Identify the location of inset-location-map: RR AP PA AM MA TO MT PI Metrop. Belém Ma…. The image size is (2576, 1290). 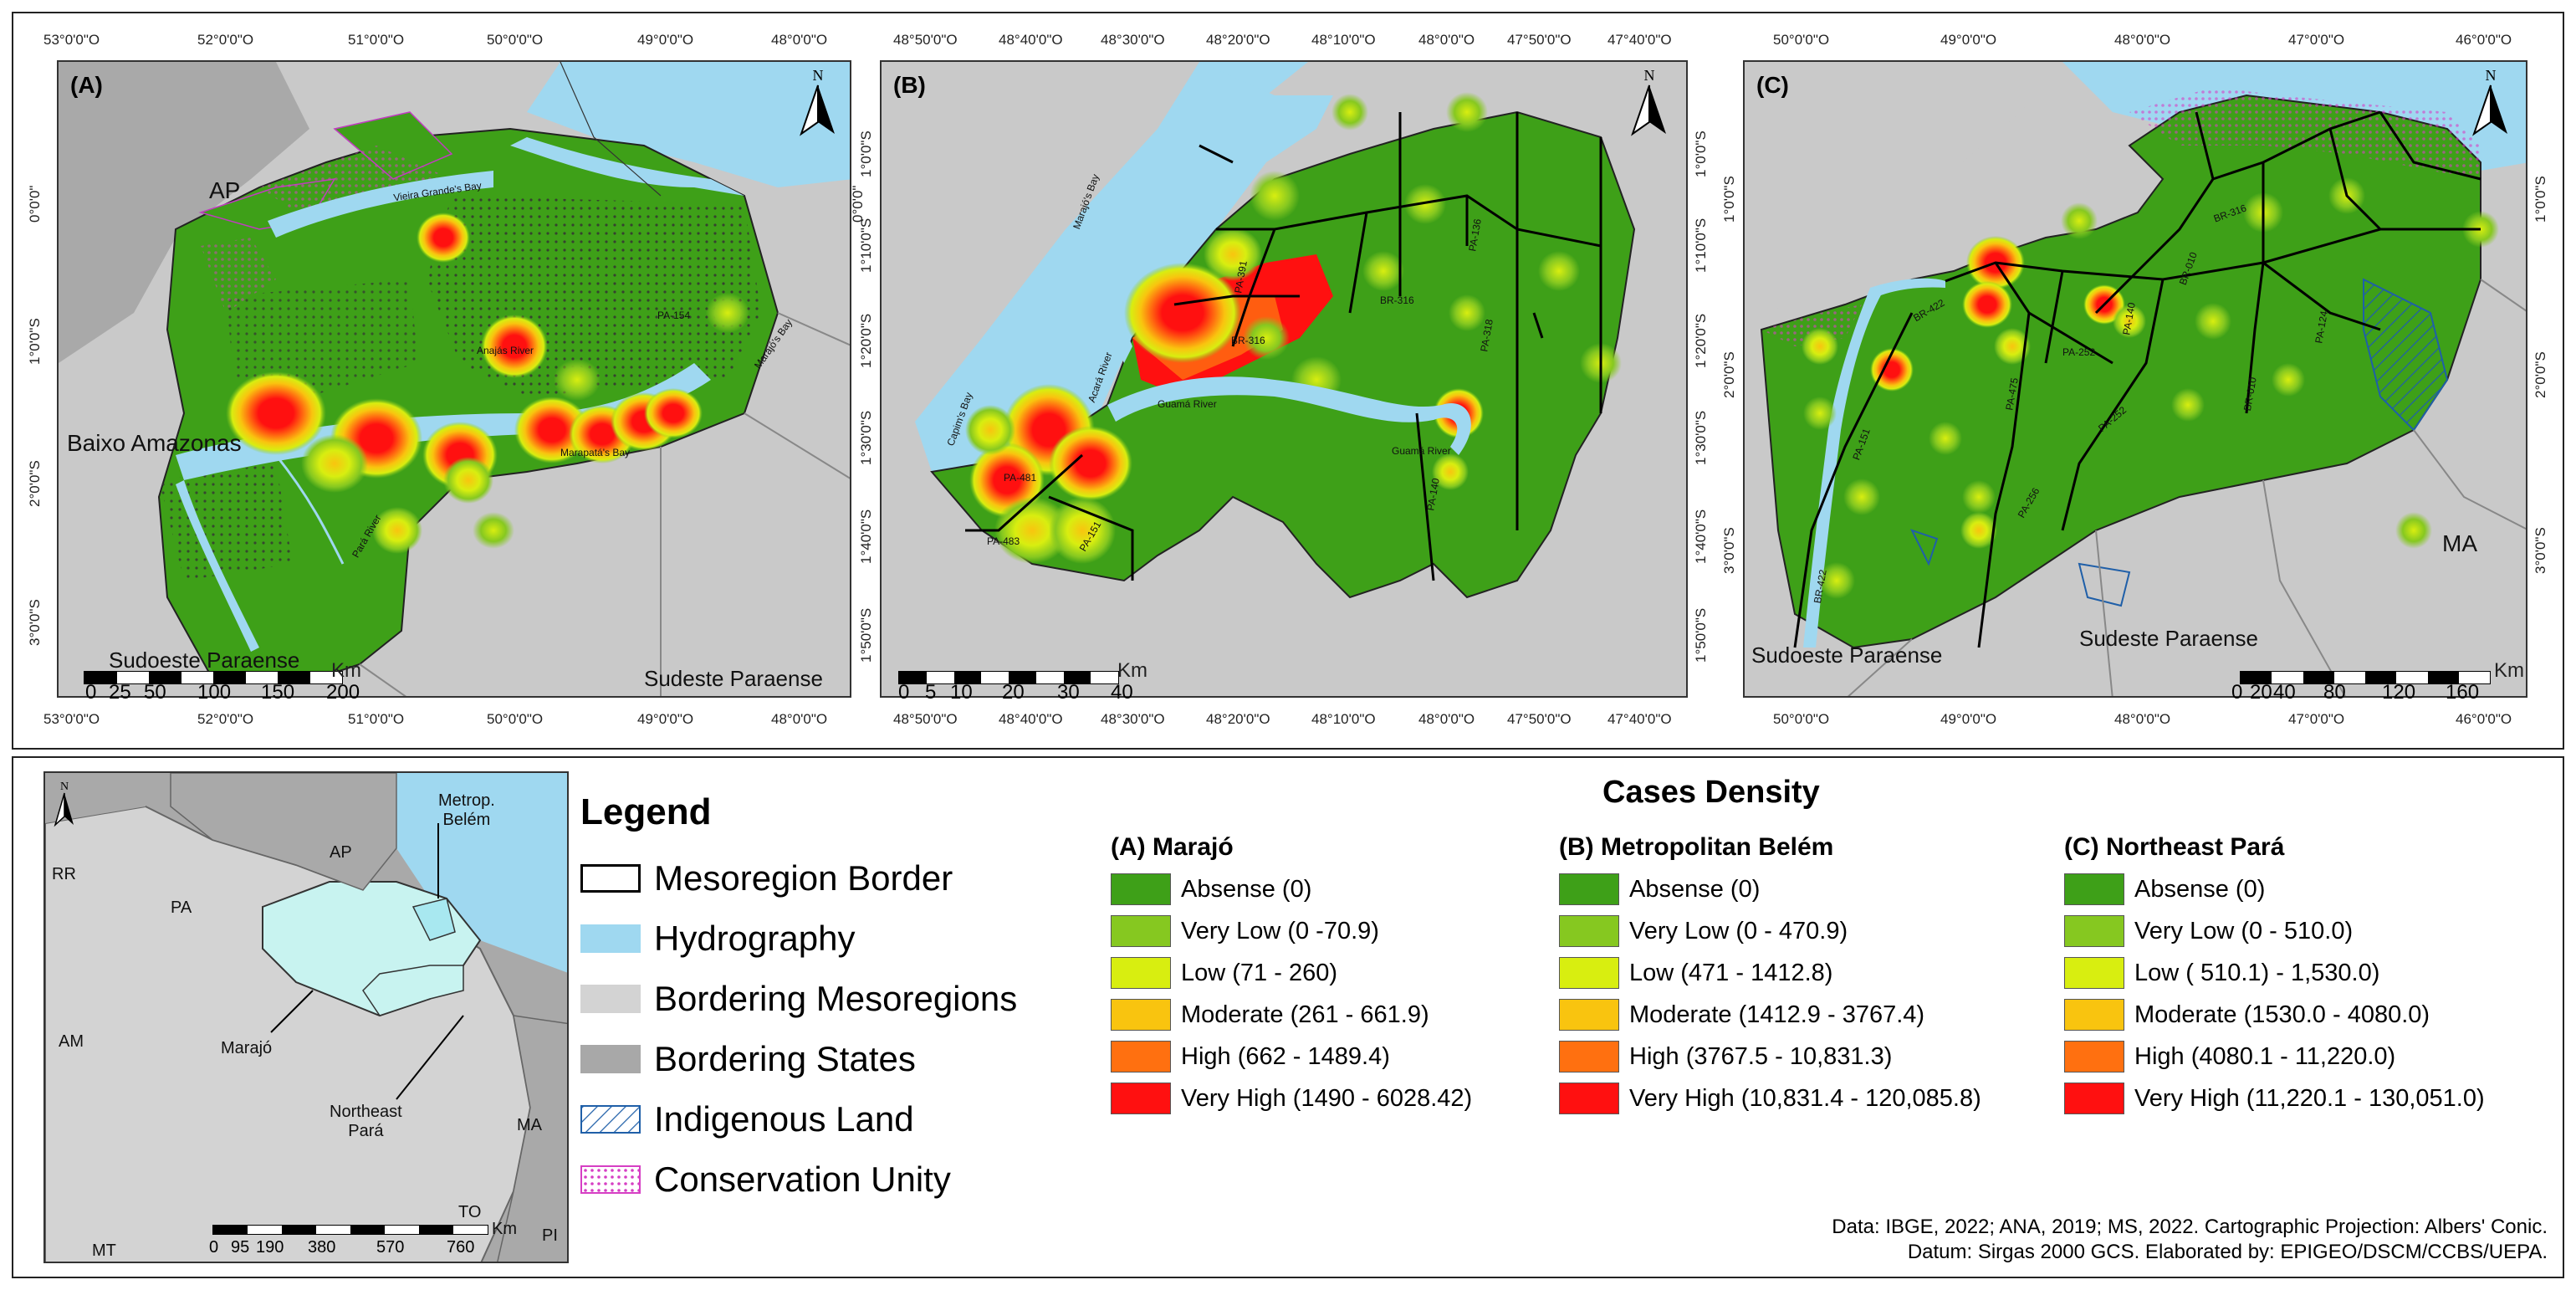
(306, 1017).